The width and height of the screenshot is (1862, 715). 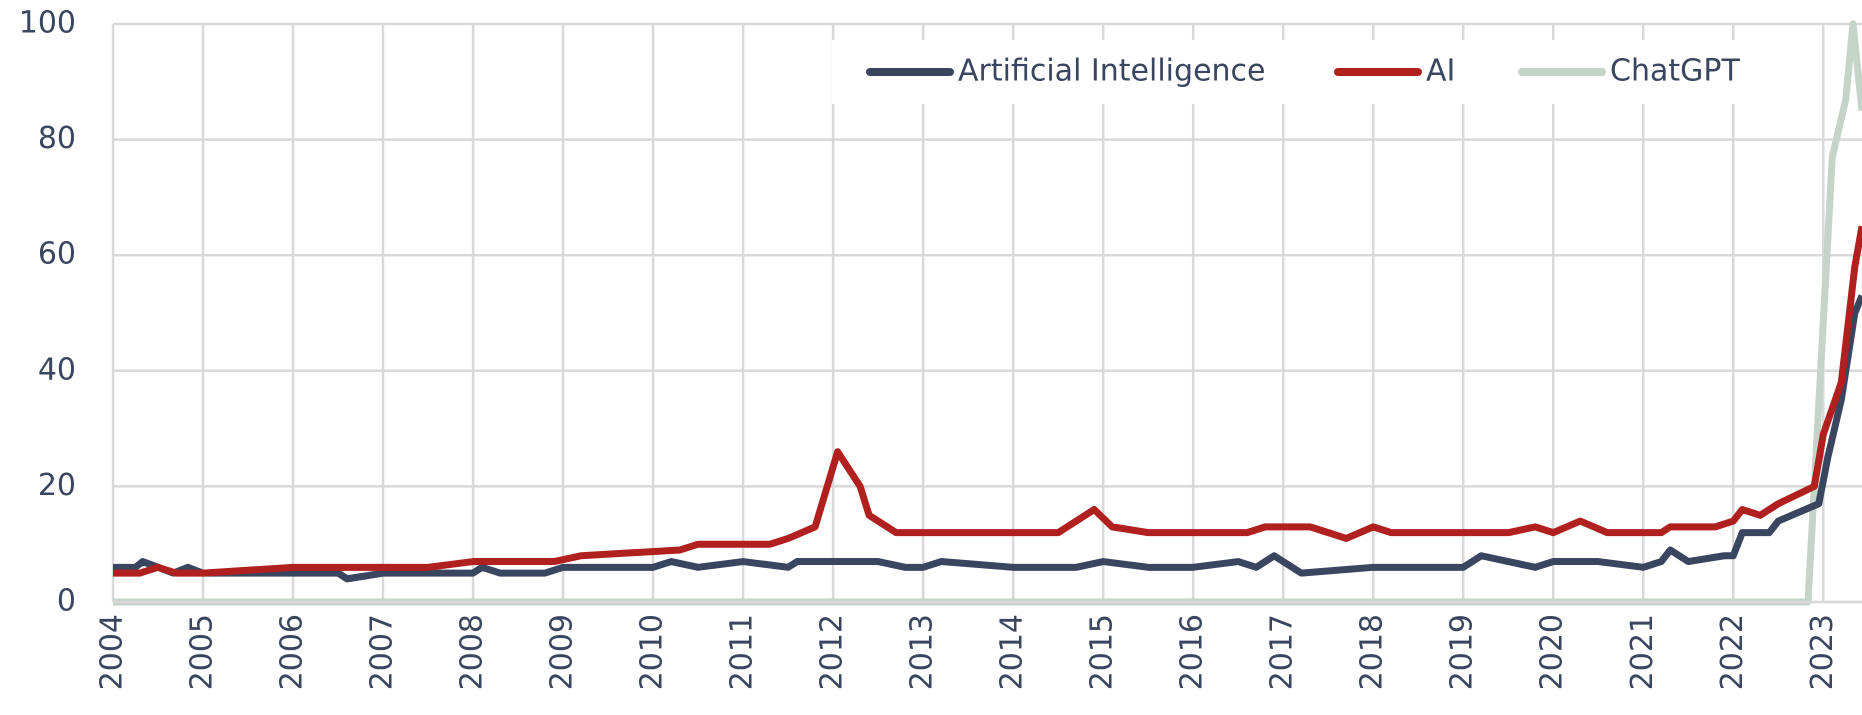 What do you see at coordinates (57, 254) in the screenshot?
I see `y-tick-label: 60` at bounding box center [57, 254].